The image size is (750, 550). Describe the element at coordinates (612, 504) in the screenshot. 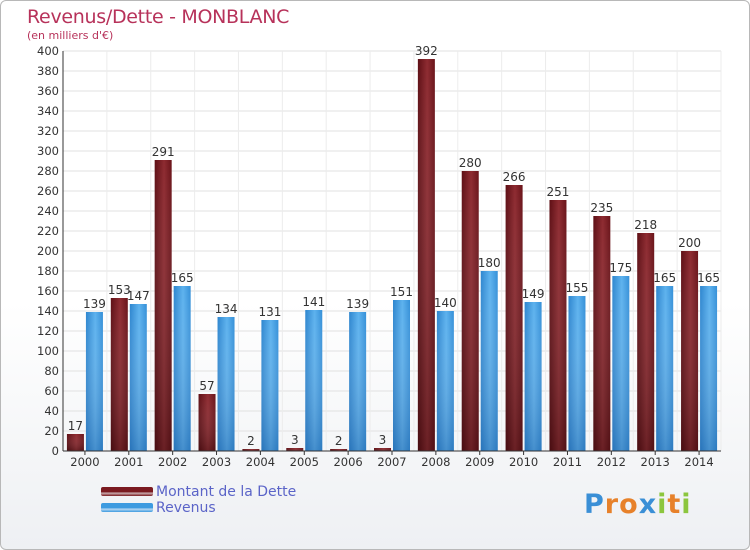

I see `logo-letter: r` at that location.